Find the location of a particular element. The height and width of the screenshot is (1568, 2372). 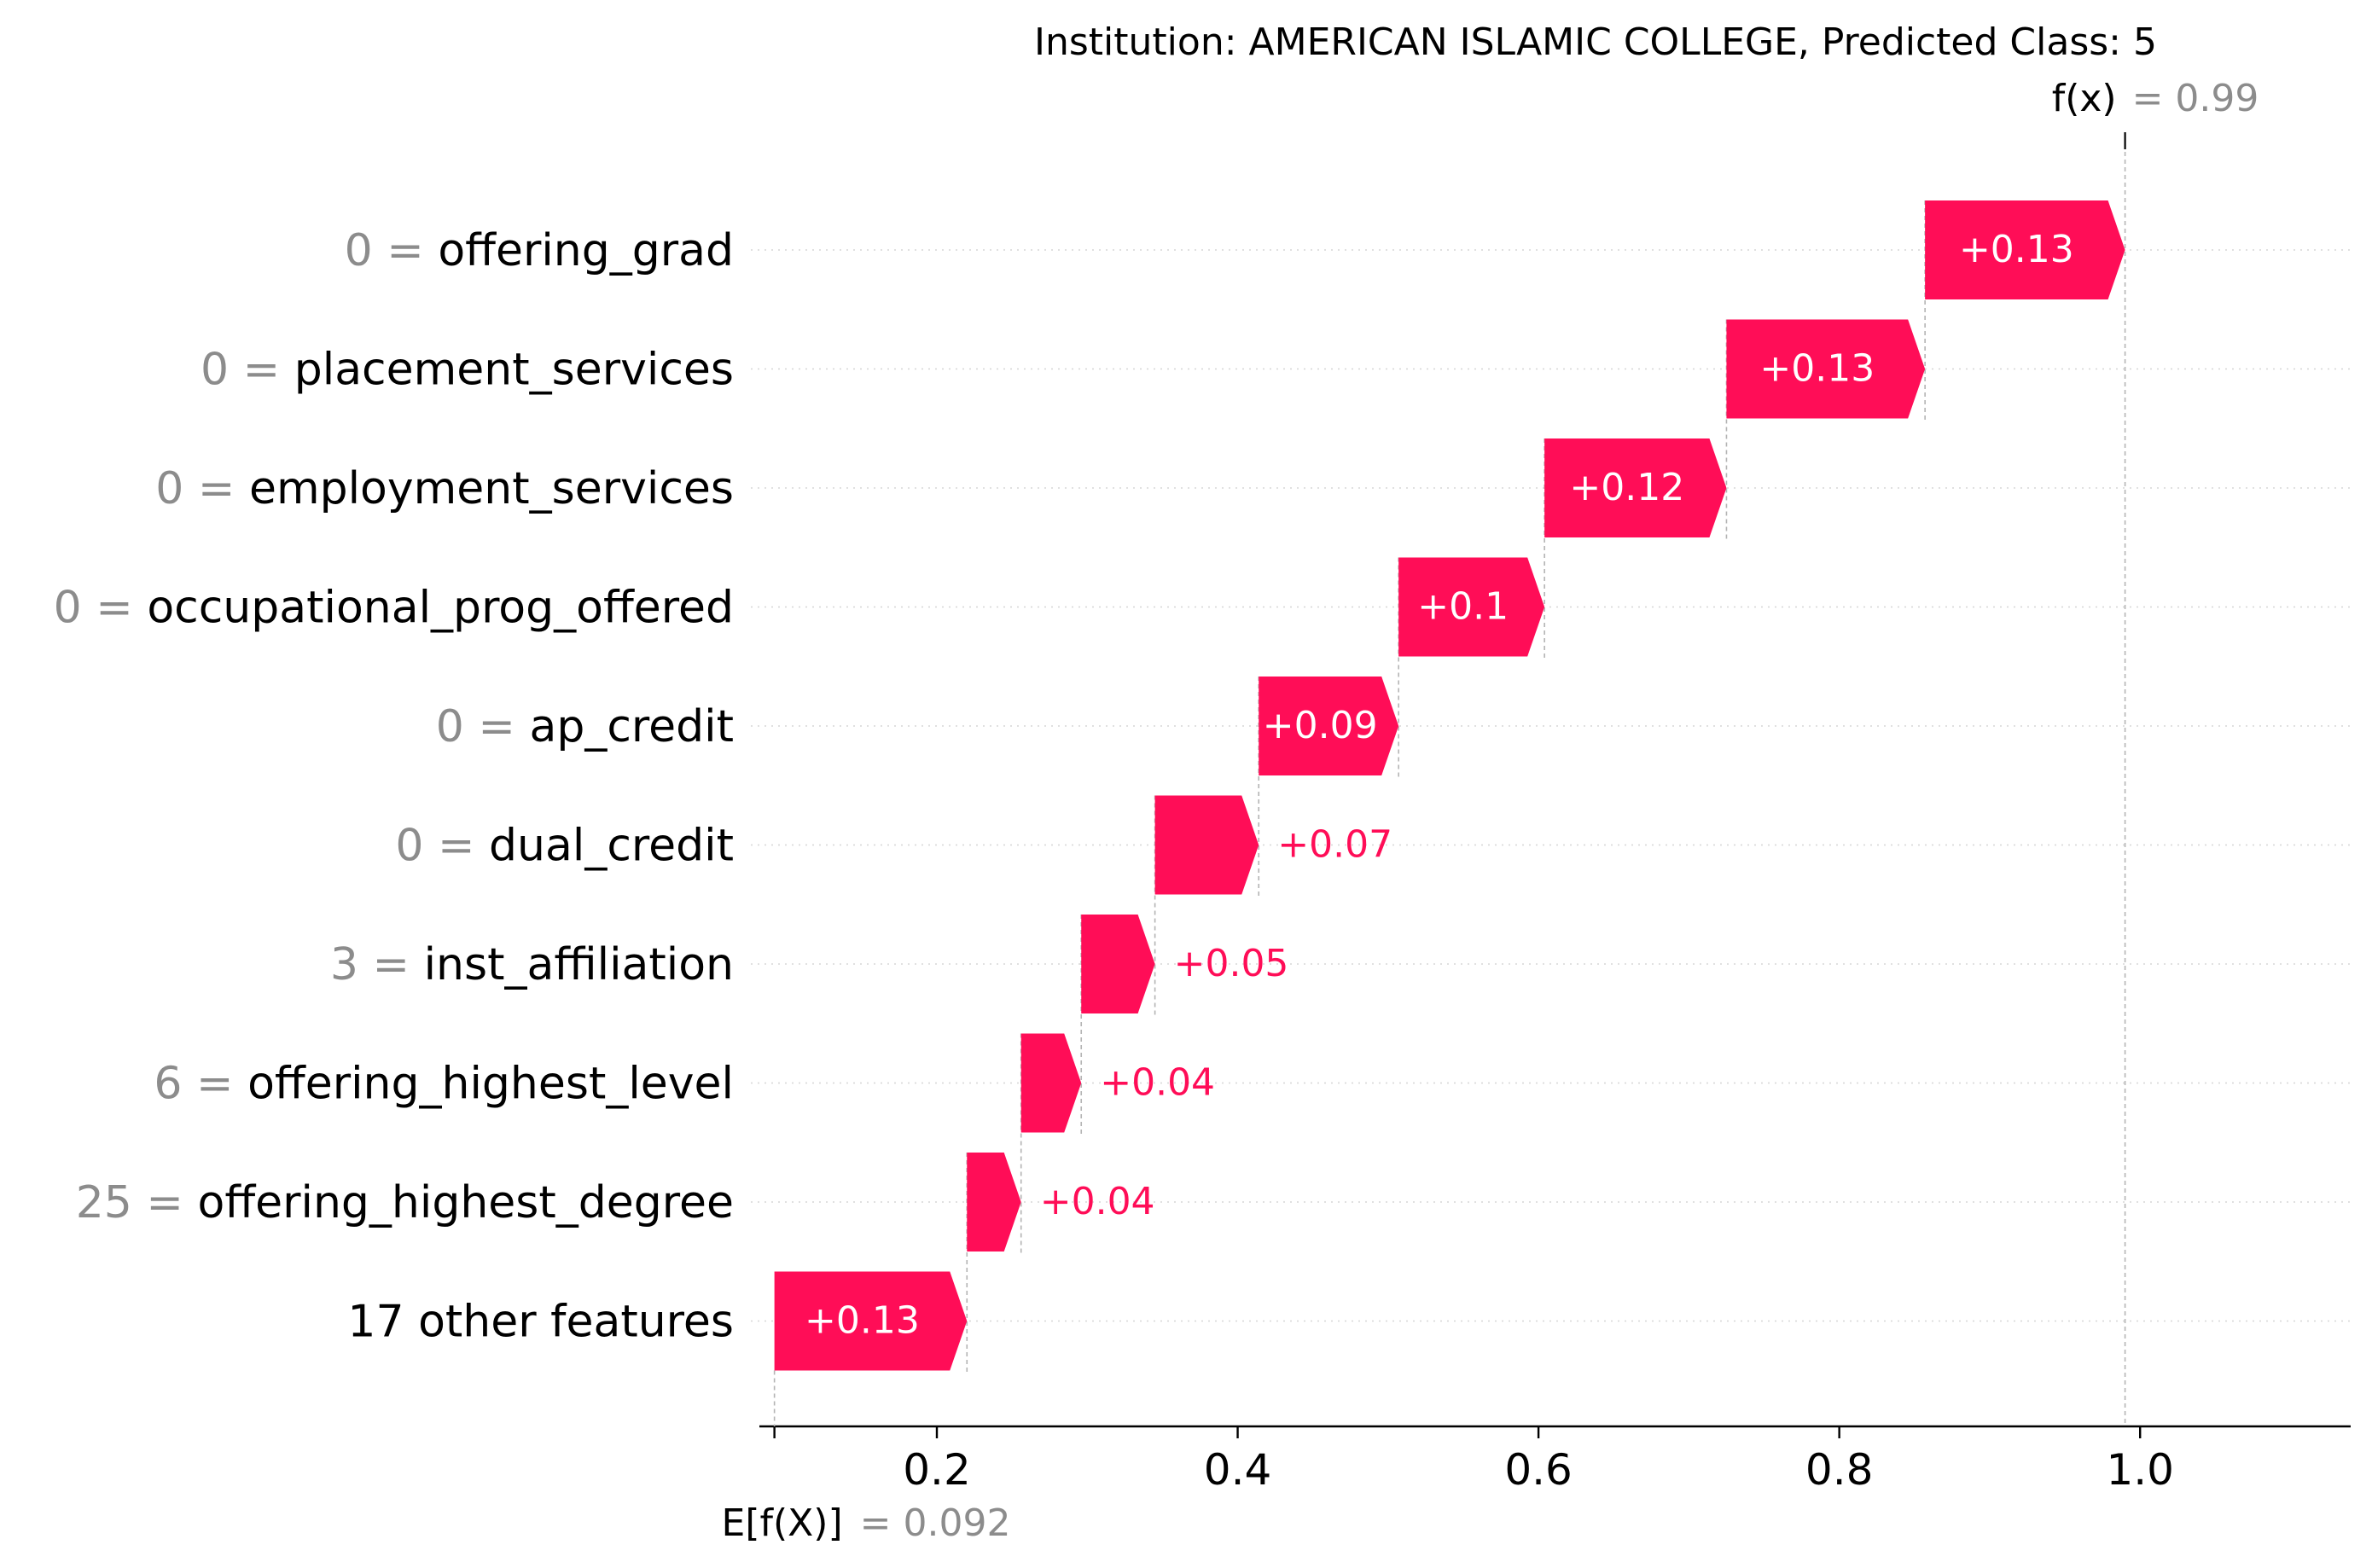

x-tick-label: 0.4 is located at coordinates (1238, 1470).